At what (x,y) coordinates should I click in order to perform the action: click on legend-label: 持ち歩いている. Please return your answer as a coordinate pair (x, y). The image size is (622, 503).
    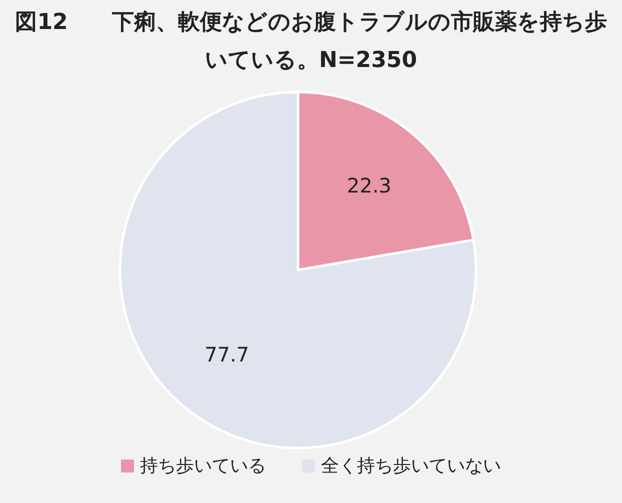
    Looking at the image, I should click on (203, 466).